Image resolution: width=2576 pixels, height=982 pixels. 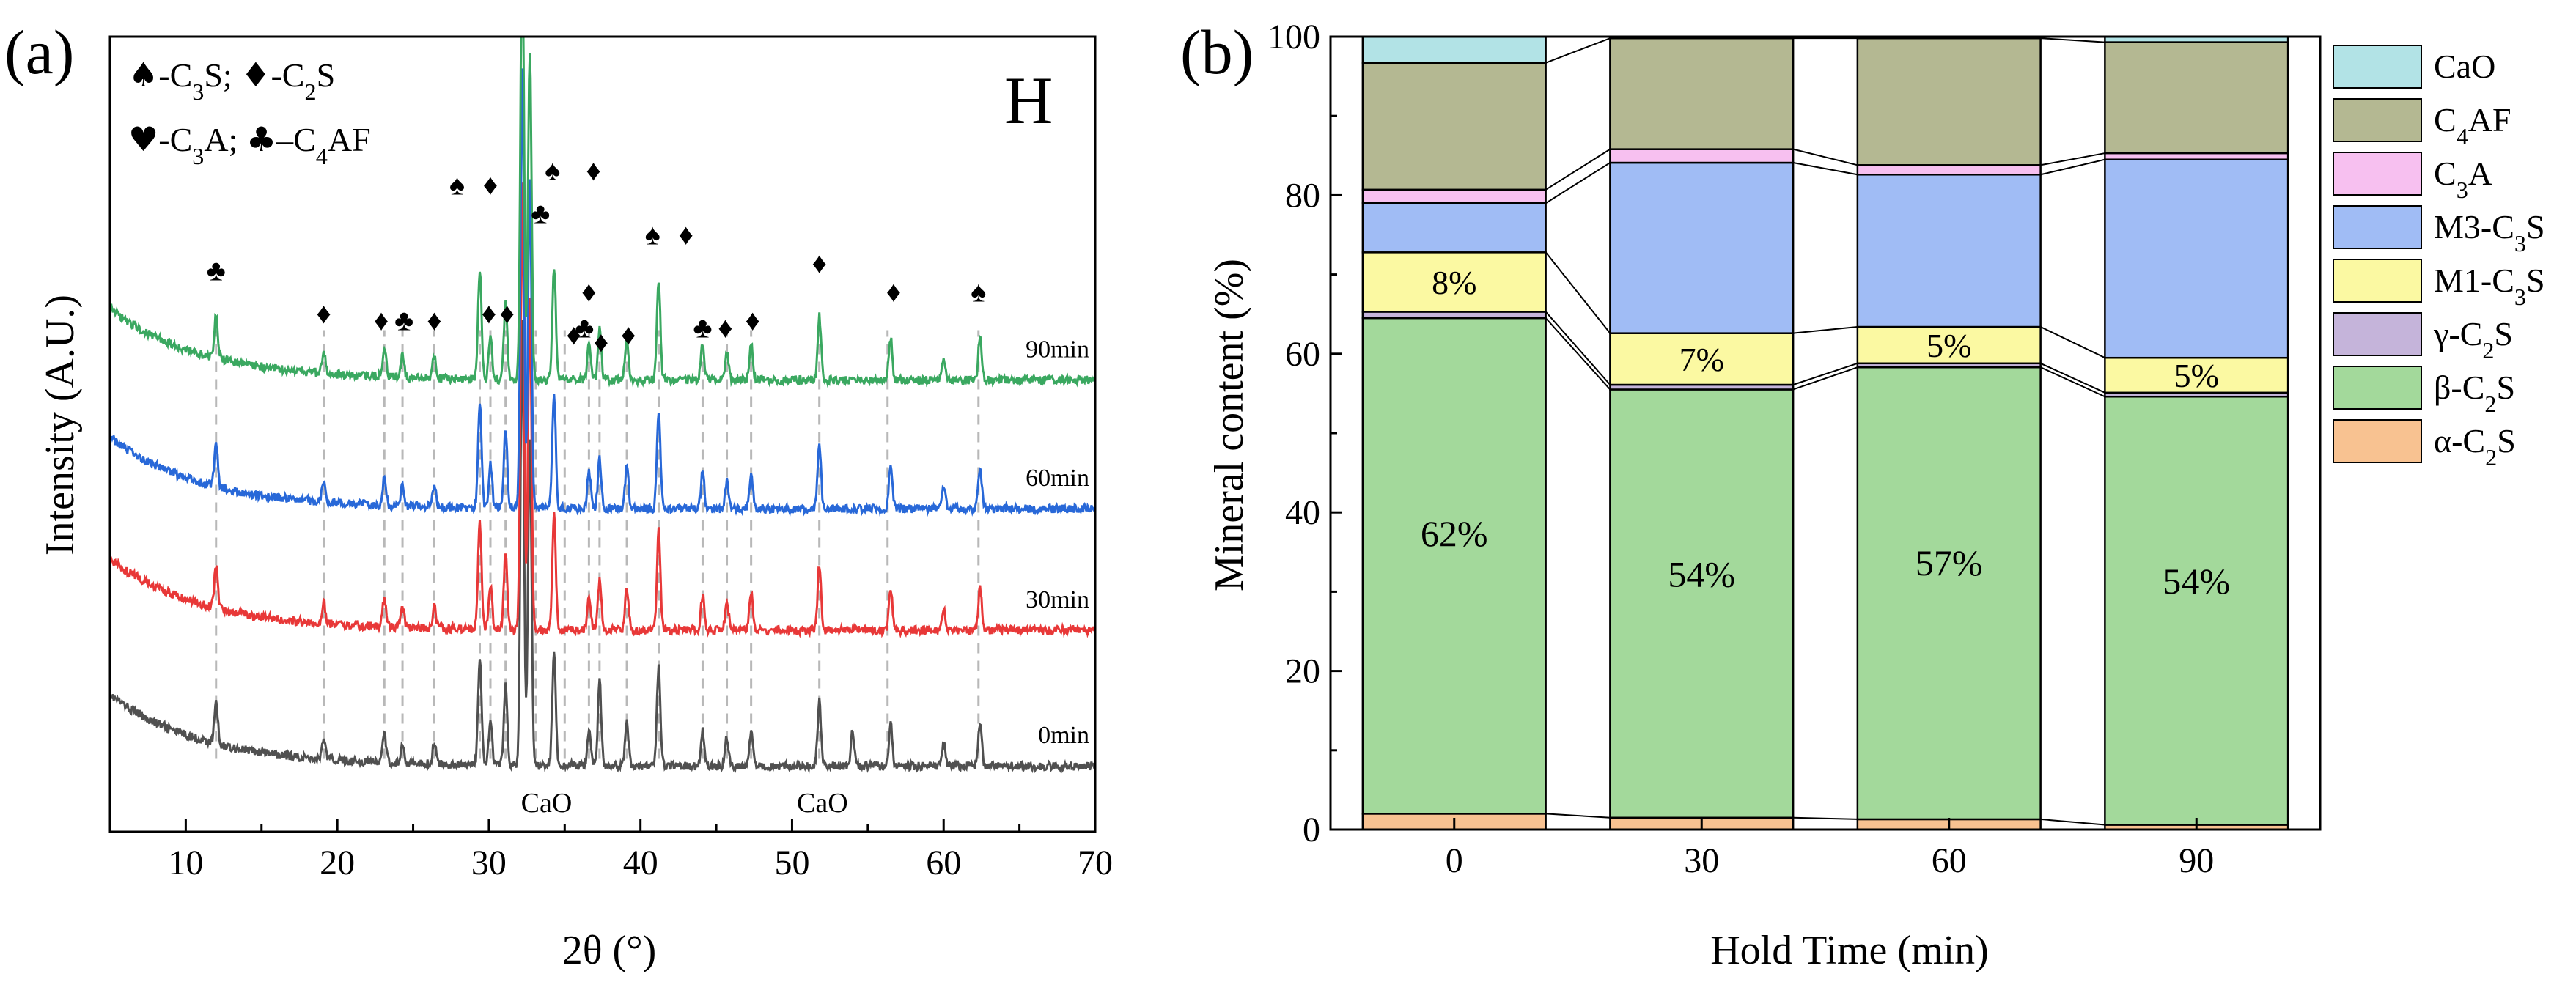 What do you see at coordinates (2196, 375) in the screenshot?
I see `bar-value-label: 5%` at bounding box center [2196, 375].